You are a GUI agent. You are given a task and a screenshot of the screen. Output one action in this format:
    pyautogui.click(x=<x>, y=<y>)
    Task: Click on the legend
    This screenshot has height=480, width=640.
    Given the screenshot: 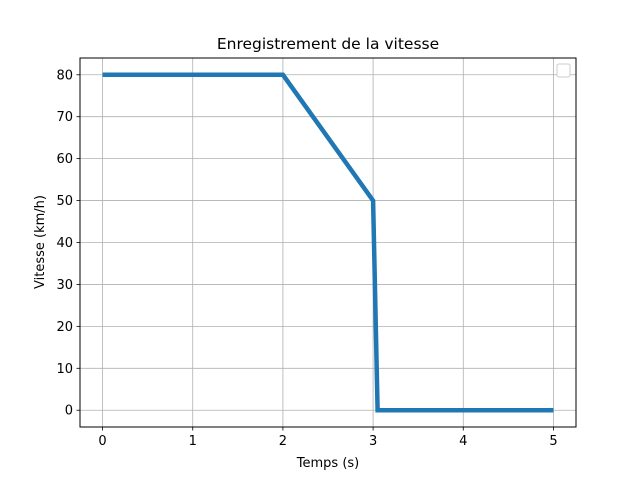 What is the action you would take?
    pyautogui.click(x=563, y=70)
    